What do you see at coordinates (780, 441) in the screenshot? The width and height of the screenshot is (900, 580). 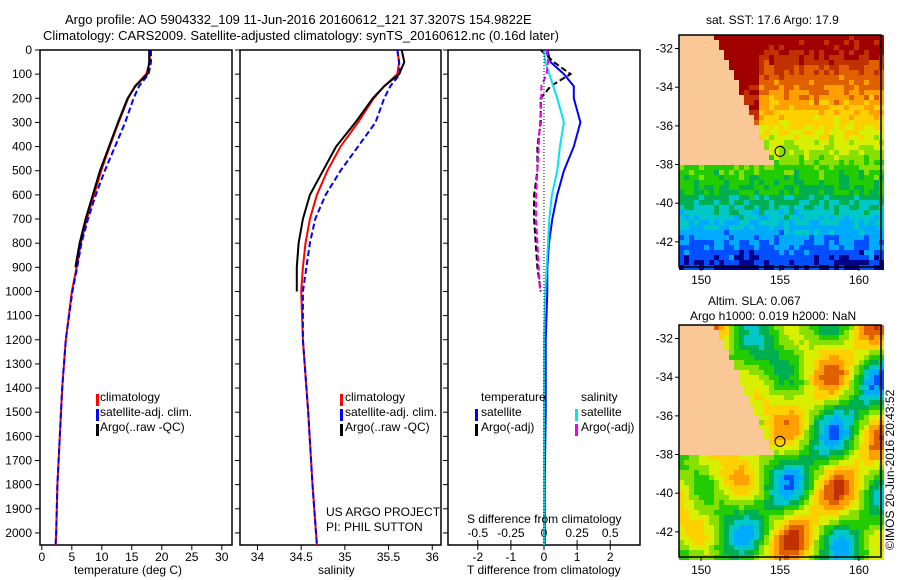 I see `argo-position-marker` at bounding box center [780, 441].